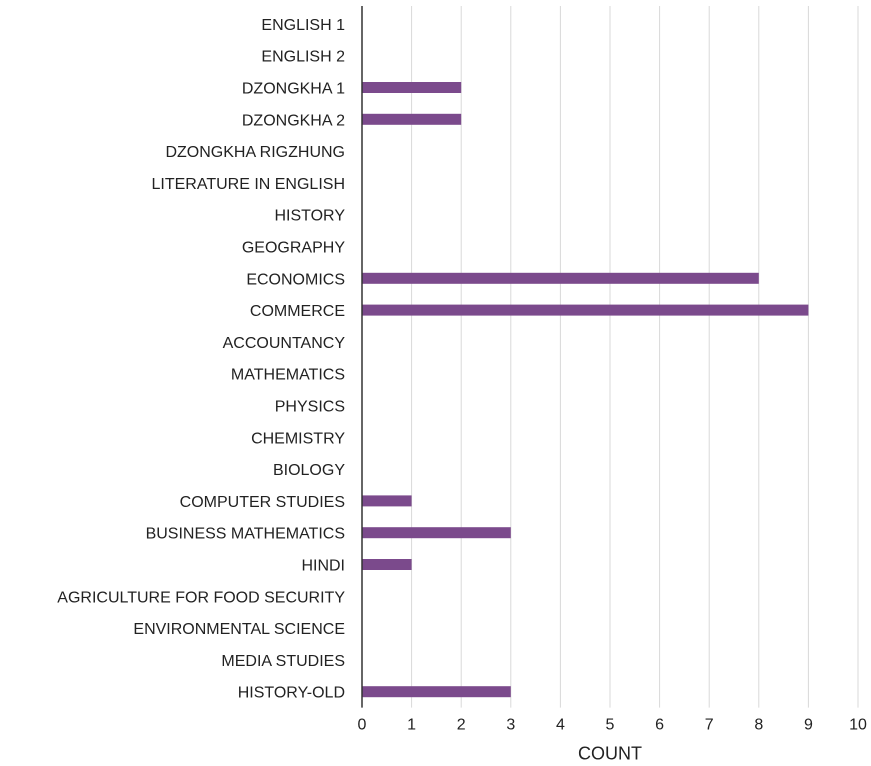  What do you see at coordinates (293, 89) in the screenshot?
I see `category-label: DZONGKHA 1` at bounding box center [293, 89].